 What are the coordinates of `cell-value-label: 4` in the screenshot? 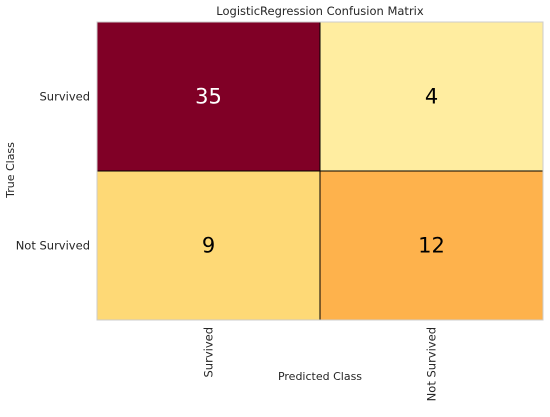 It's located at (431, 97).